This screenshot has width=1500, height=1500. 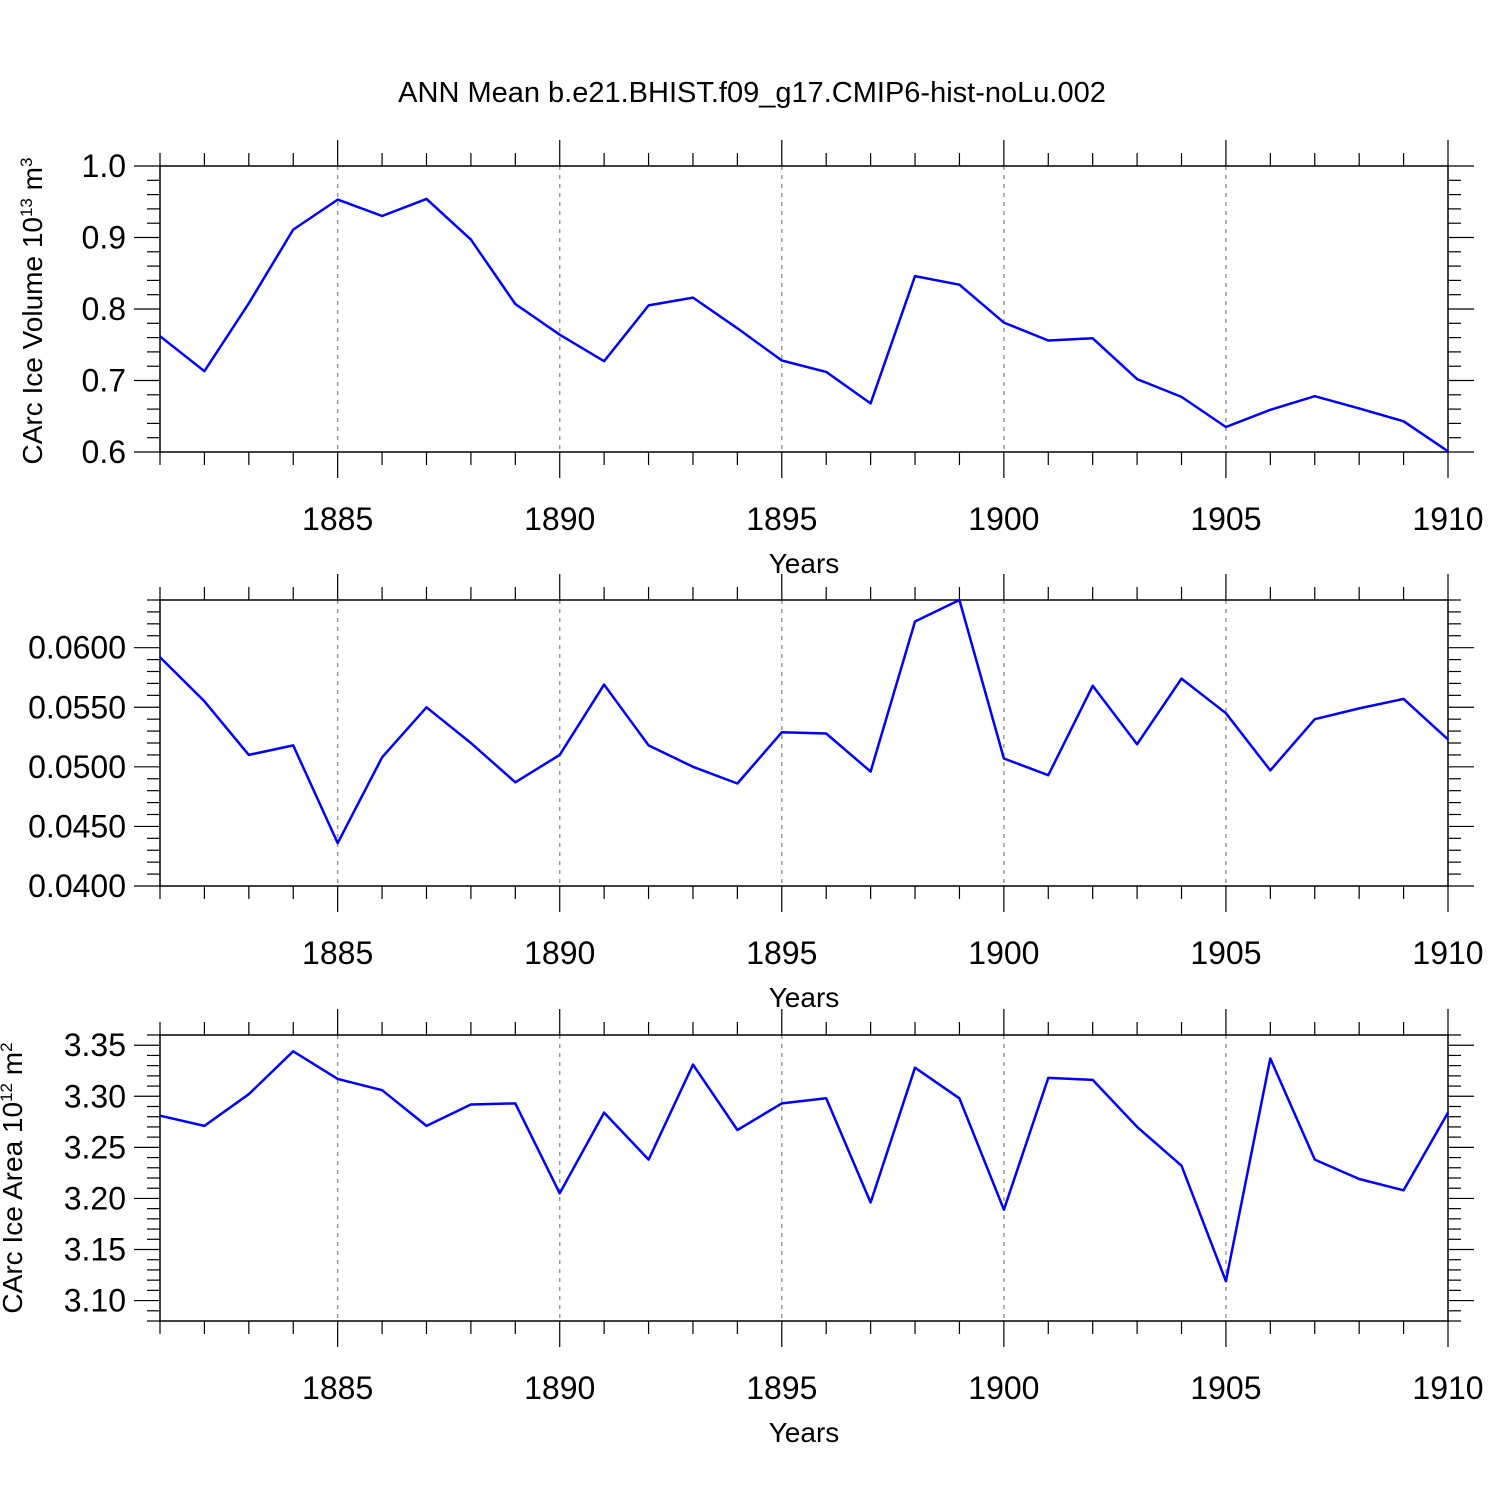 What do you see at coordinates (77, 826) in the screenshot?
I see `y-tick-label: 0.0450` at bounding box center [77, 826].